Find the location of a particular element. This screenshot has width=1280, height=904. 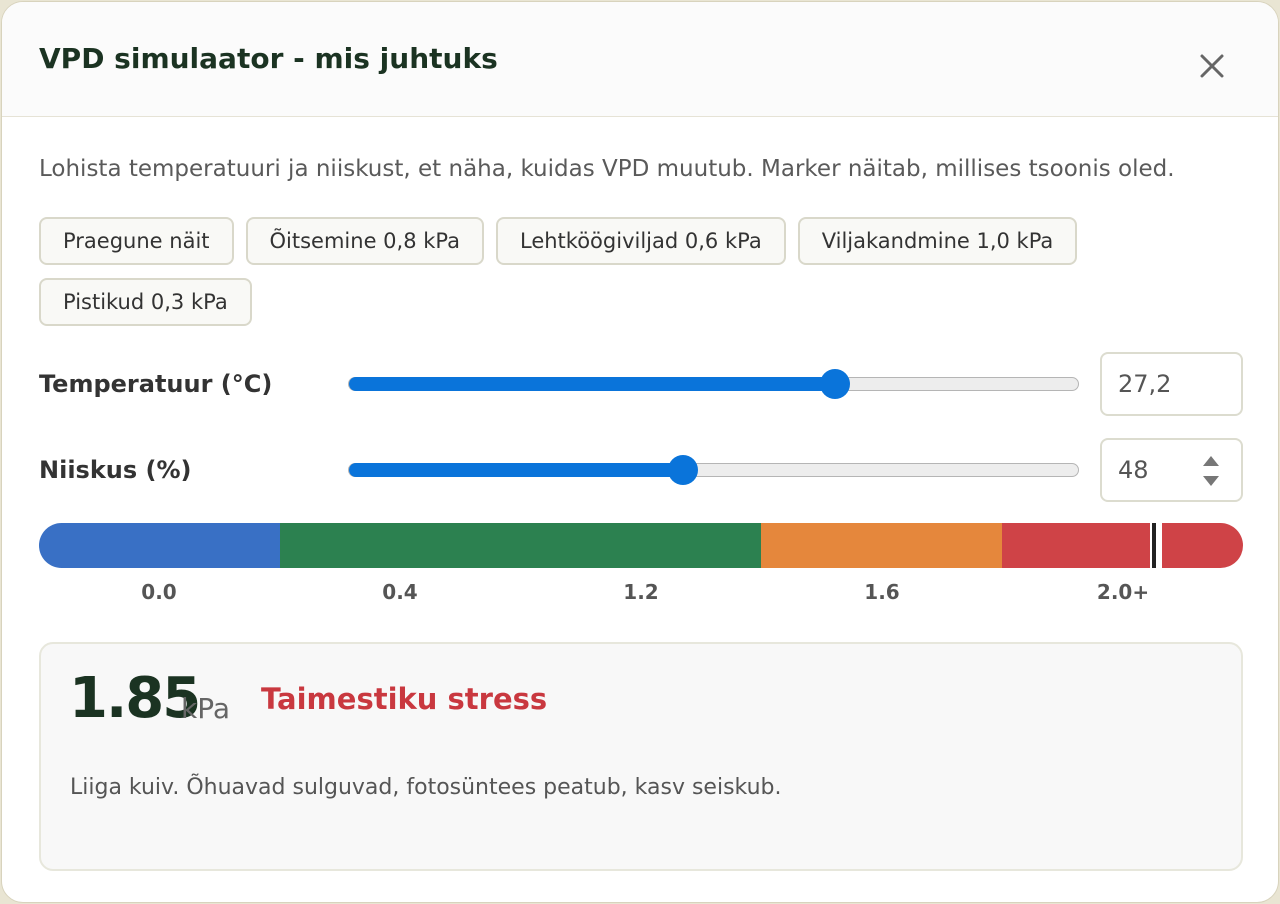

scale-label: 0.0 is located at coordinates (159, 592).